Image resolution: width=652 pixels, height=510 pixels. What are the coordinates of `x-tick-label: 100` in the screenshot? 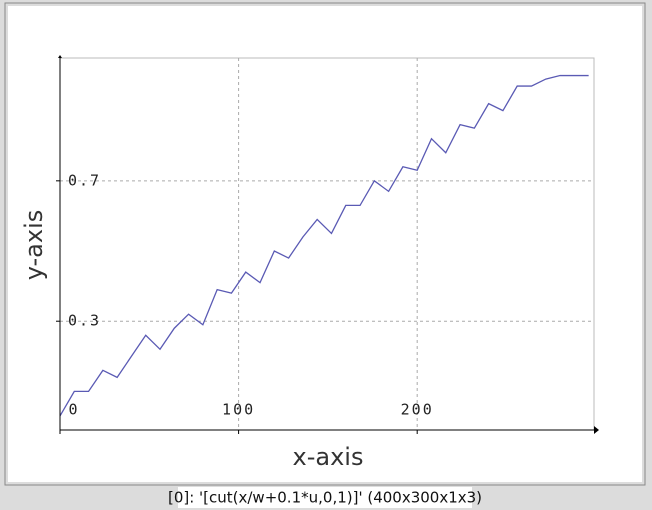 It's located at (238, 410).